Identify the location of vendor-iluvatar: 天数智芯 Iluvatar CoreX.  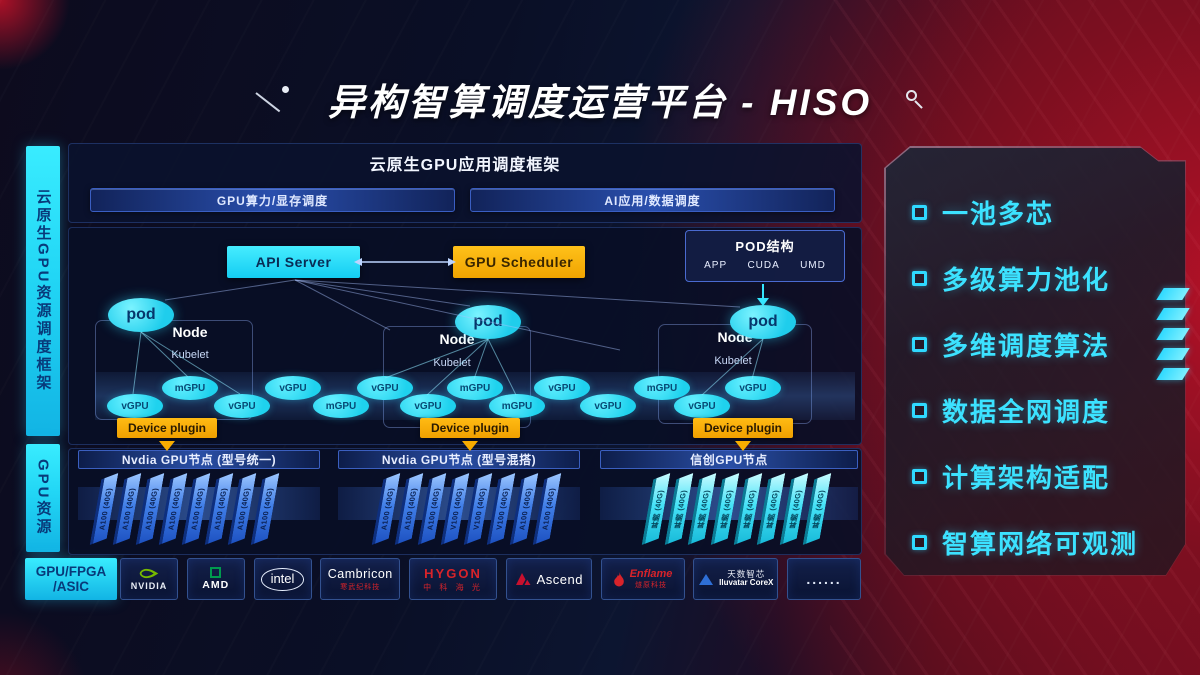
(736, 579).